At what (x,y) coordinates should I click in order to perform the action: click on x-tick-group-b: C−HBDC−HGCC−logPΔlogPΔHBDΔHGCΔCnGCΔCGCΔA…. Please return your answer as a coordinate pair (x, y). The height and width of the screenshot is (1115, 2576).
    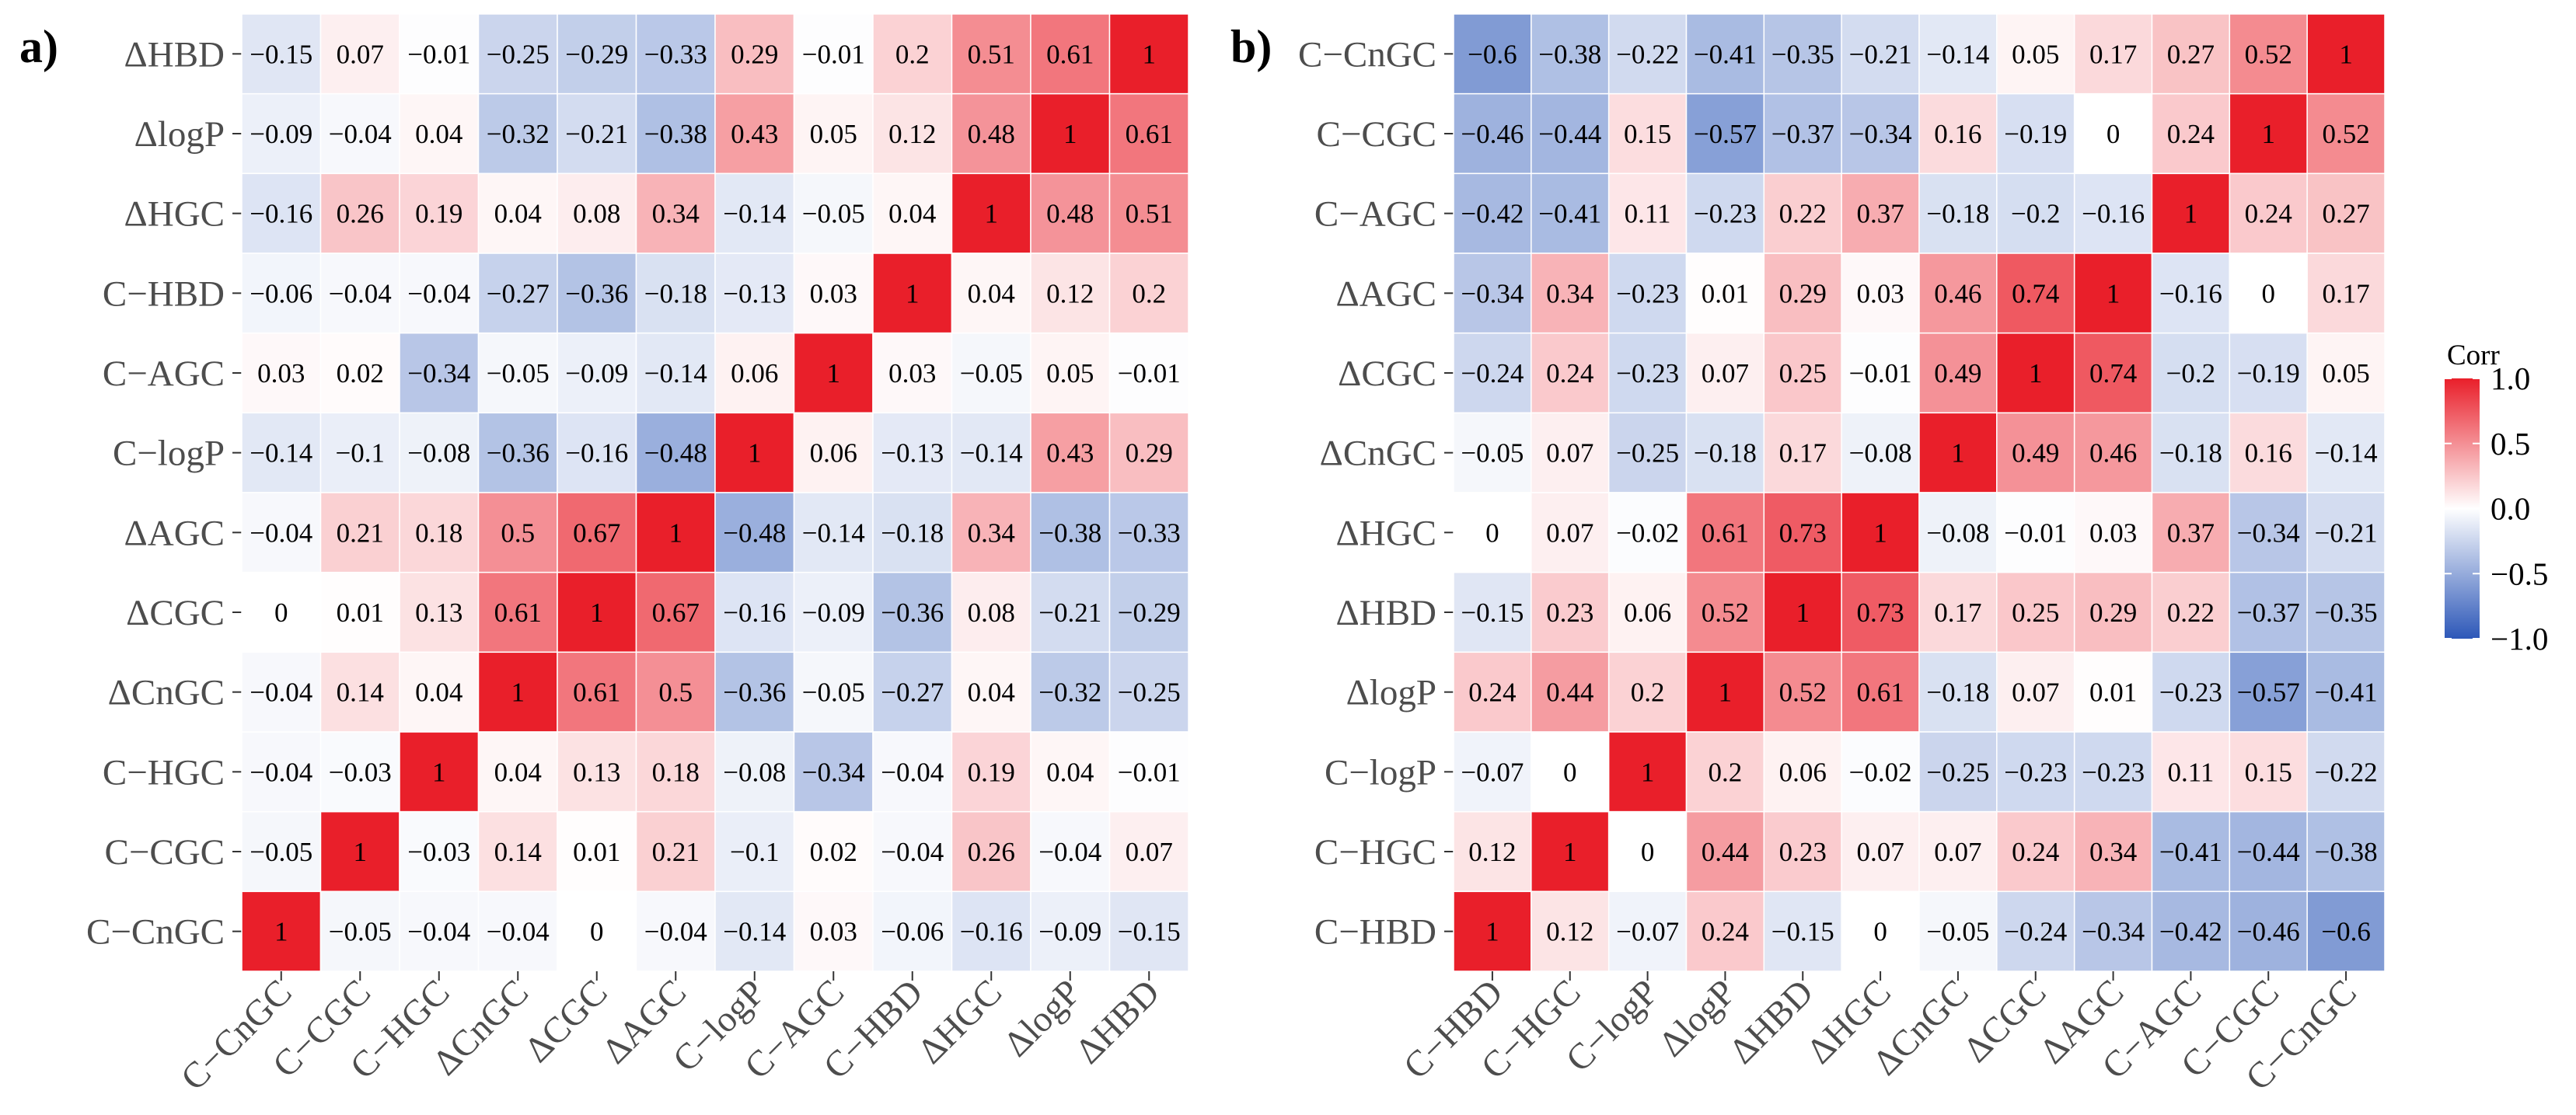
    Looking at the image, I should click on (1881, 1035).